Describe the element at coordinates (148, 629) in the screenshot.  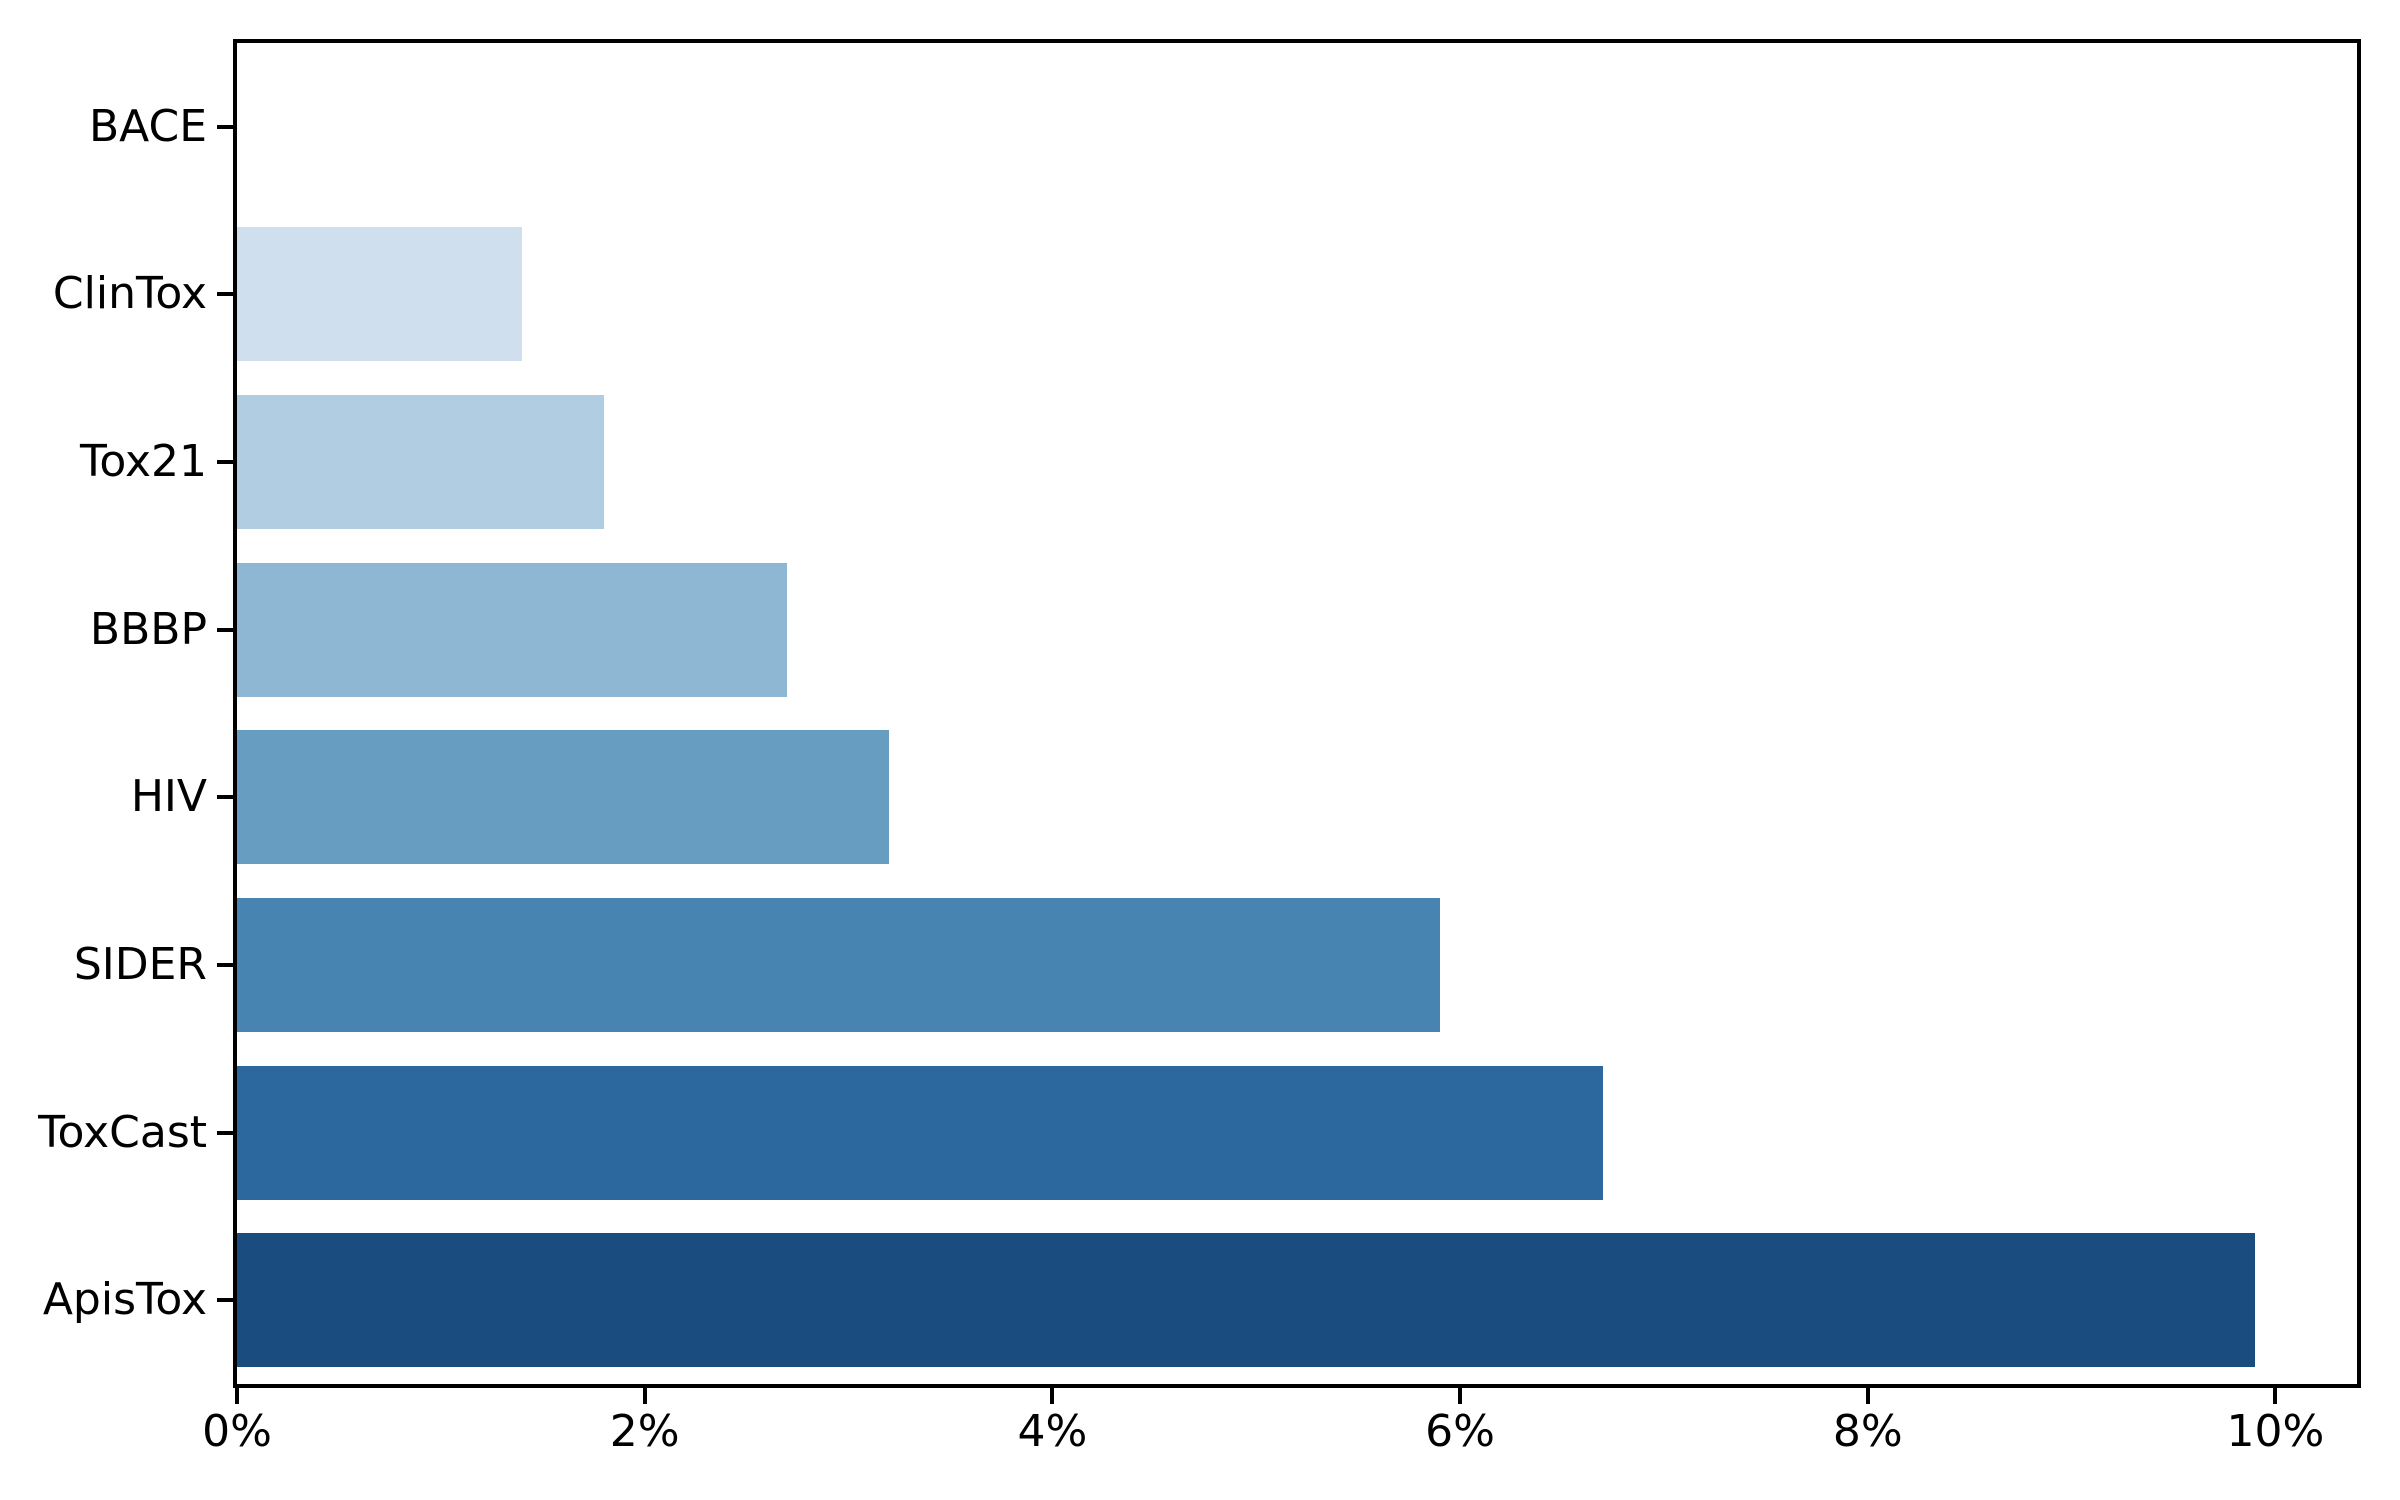
I see `y-tick-label-bbbp: BBBP` at that location.